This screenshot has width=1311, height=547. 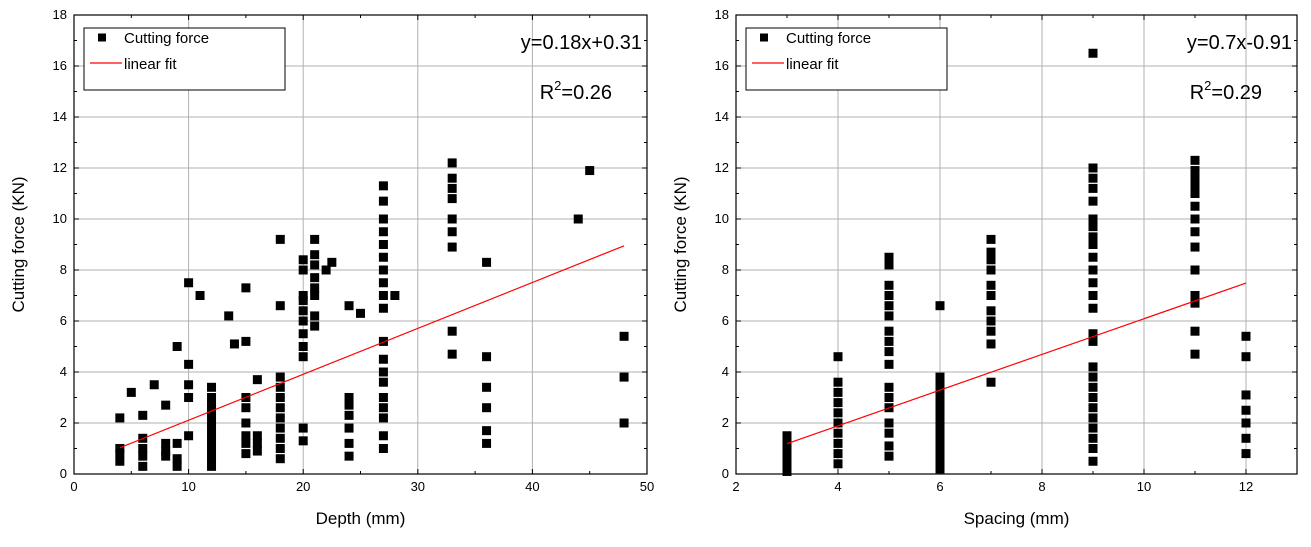 What do you see at coordinates (557, 85) in the screenshot?
I see `chart-1-r-squared-exponent: 2` at bounding box center [557, 85].